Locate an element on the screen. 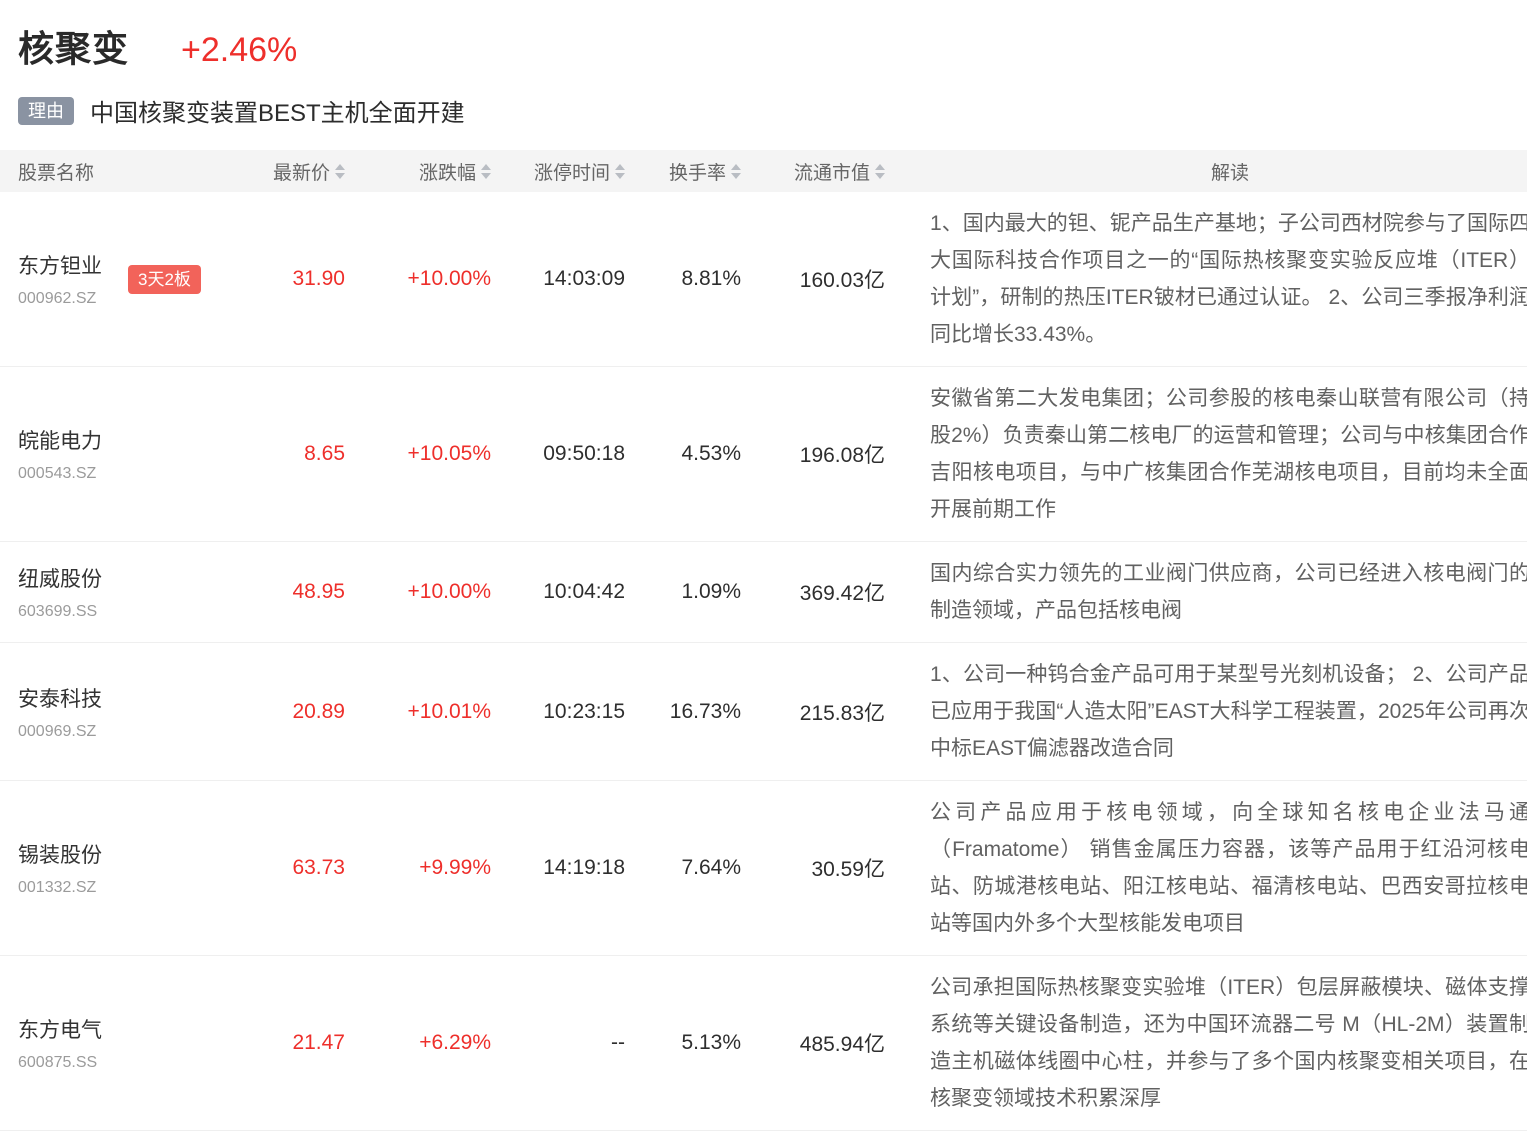 The height and width of the screenshot is (1131, 1527). limit-time-cell: 10:23:15 is located at coordinates (584, 711).